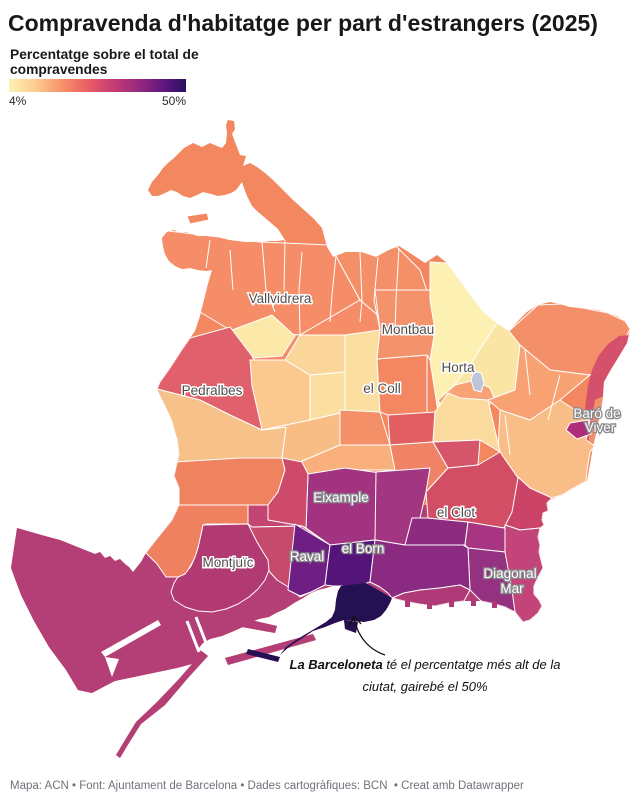  I want to click on svg-text: el Born, so click(363, 548).